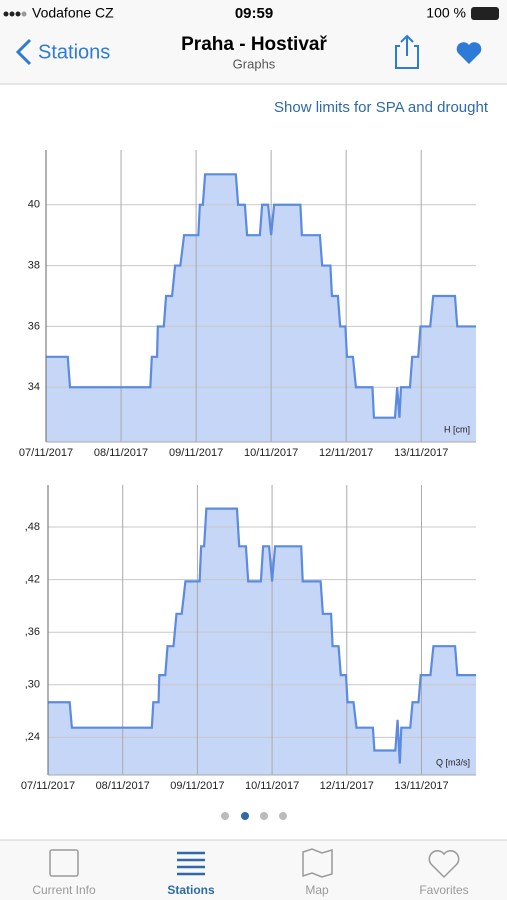 This screenshot has height=900, width=507. I want to click on y-tick-label: ,36, so click(32, 632).